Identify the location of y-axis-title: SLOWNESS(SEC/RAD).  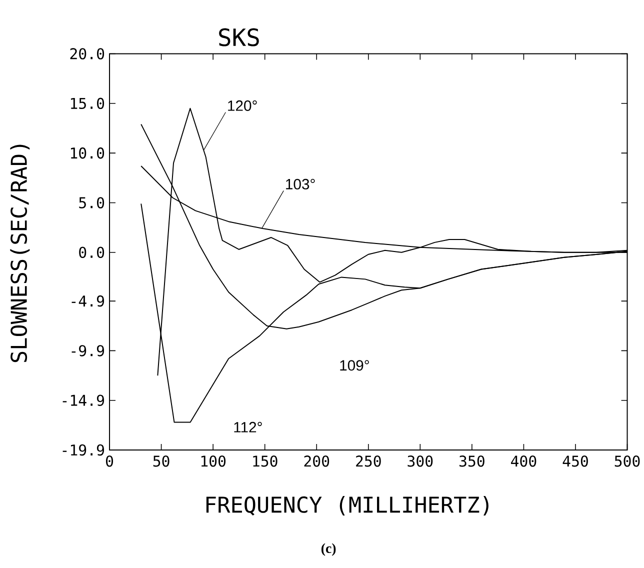
(20, 253).